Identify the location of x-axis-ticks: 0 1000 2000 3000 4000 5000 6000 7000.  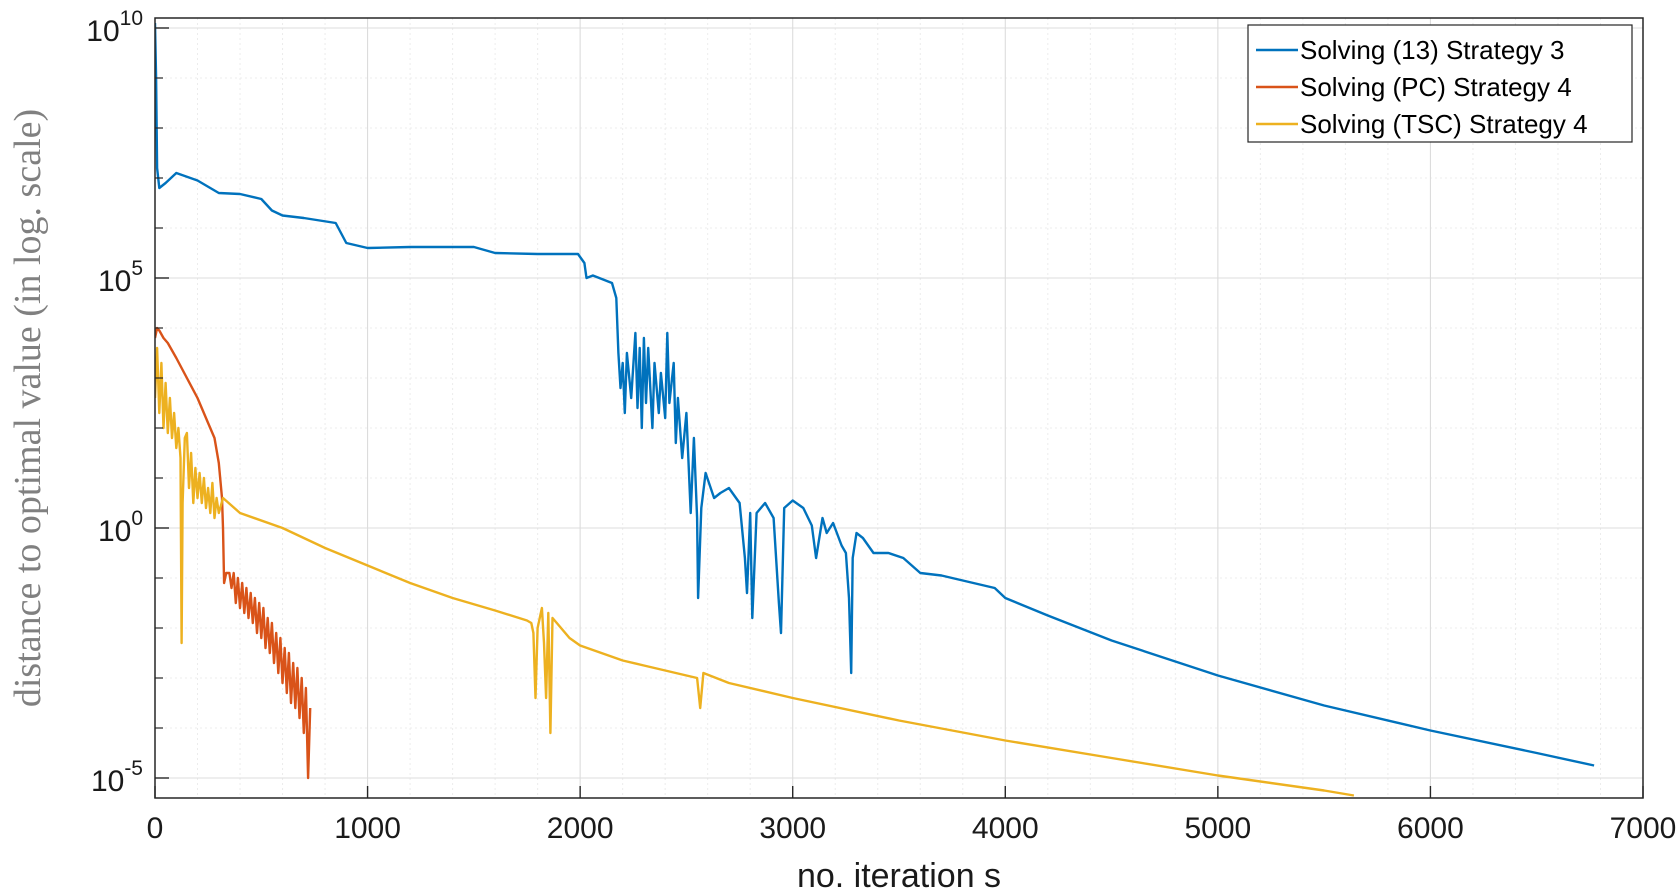
(912, 815).